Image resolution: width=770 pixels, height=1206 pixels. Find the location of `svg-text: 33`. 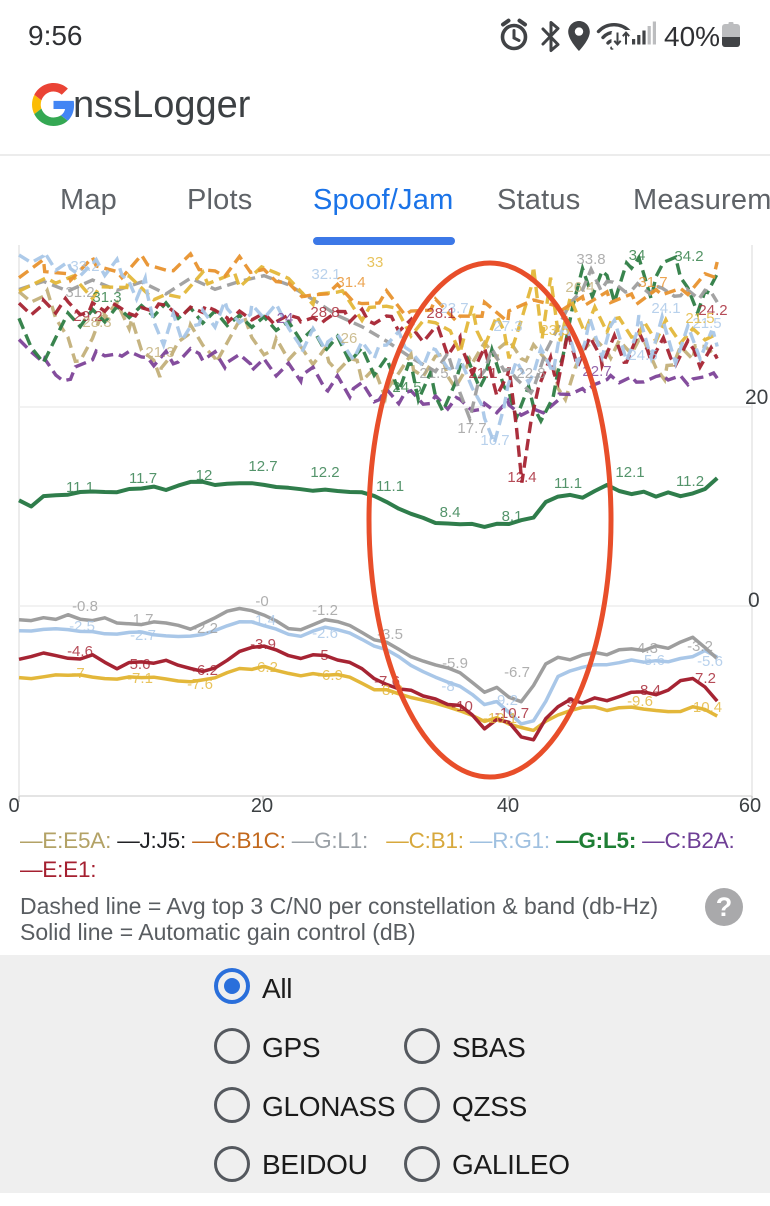

svg-text: 33 is located at coordinates (375, 262).